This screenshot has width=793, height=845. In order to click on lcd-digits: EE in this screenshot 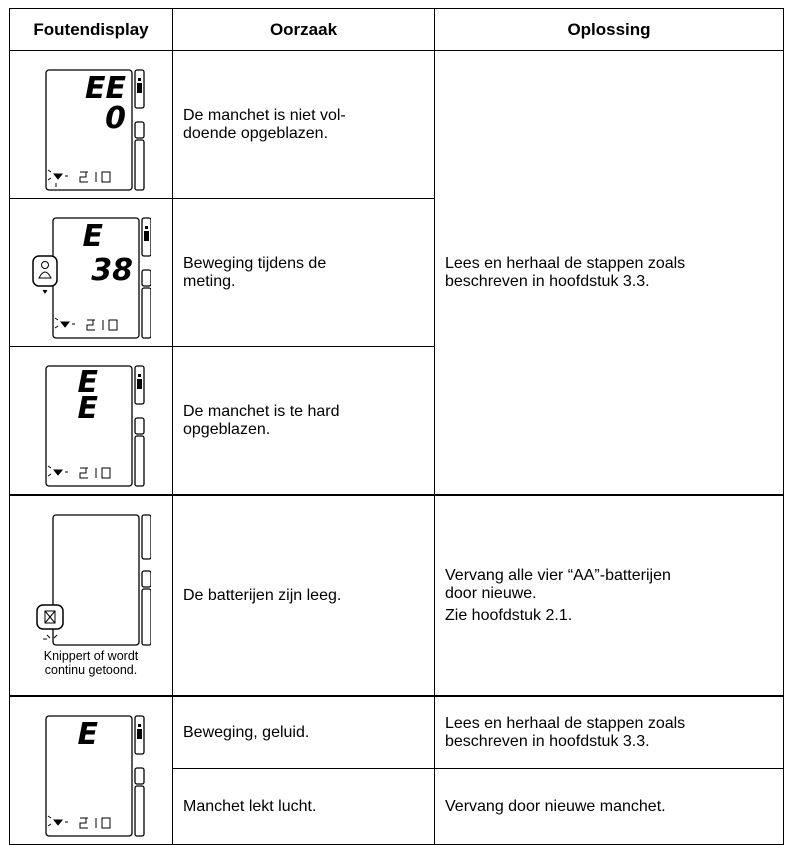, I will do `click(105, 88)`.